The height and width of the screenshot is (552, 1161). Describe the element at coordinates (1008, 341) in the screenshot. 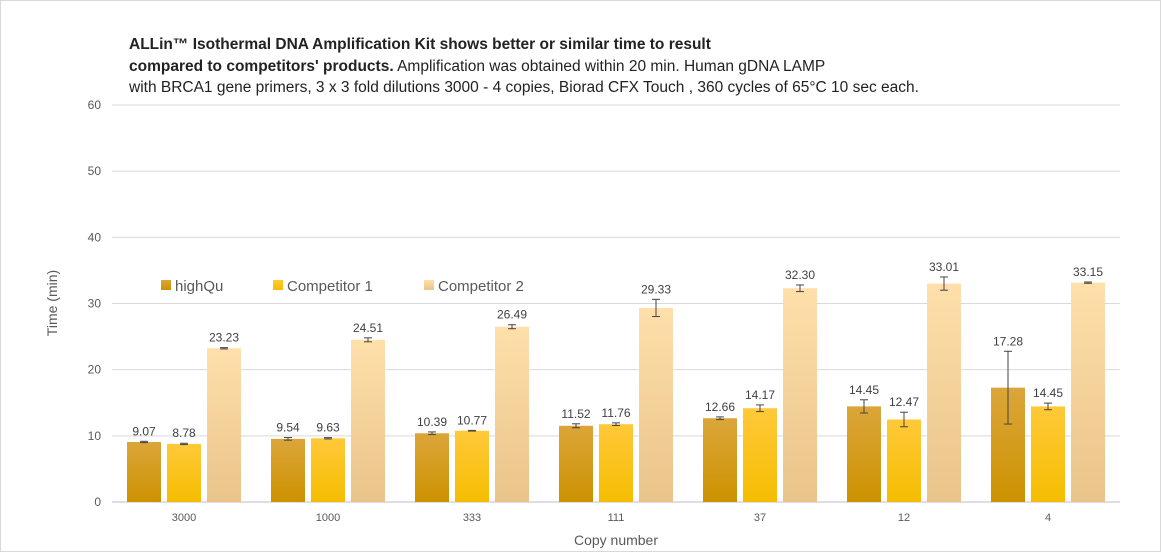

I see `data-label: 17.28` at that location.